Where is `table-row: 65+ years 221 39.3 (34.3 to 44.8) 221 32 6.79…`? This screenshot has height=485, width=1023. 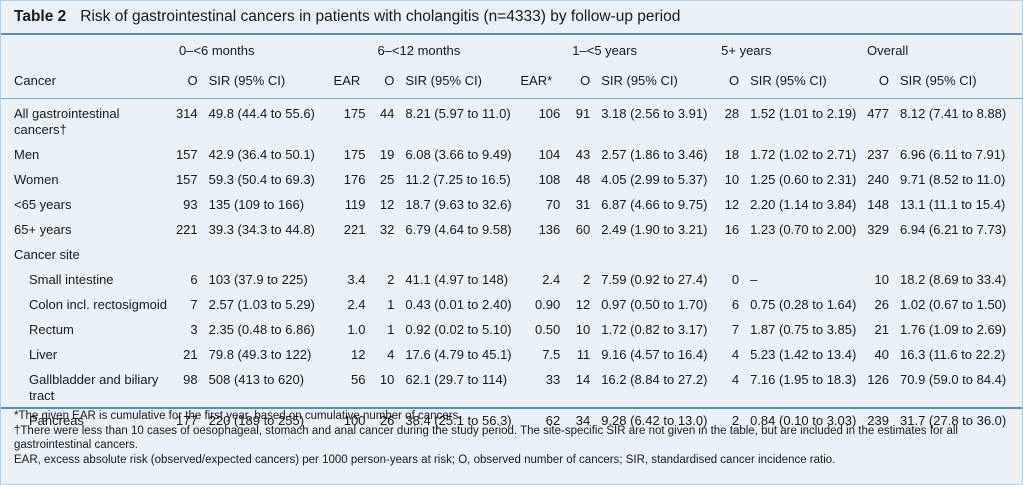
table-row: 65+ years 221 39.3 (34.3 to 44.8) 221 32 6.79… is located at coordinates (511, 231).